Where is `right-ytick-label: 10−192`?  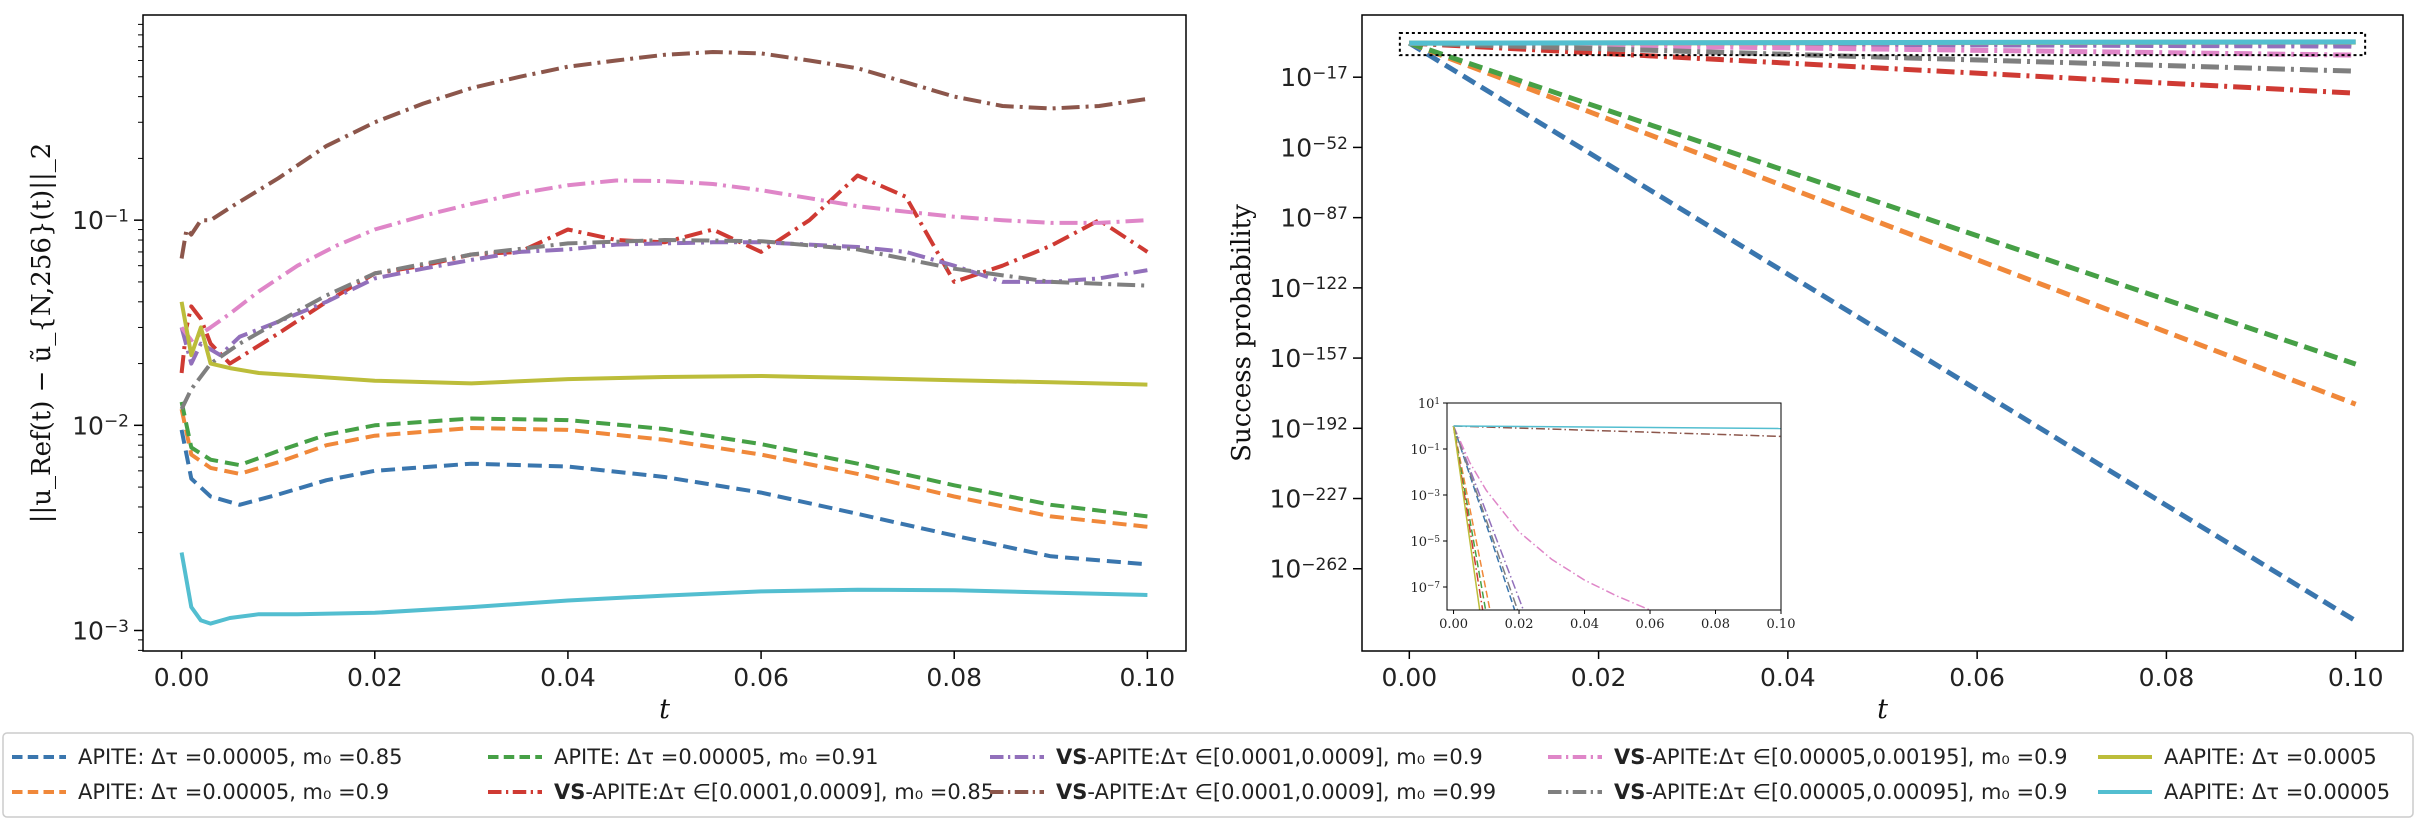 right-ytick-label: 10−192 is located at coordinates (1308, 428).